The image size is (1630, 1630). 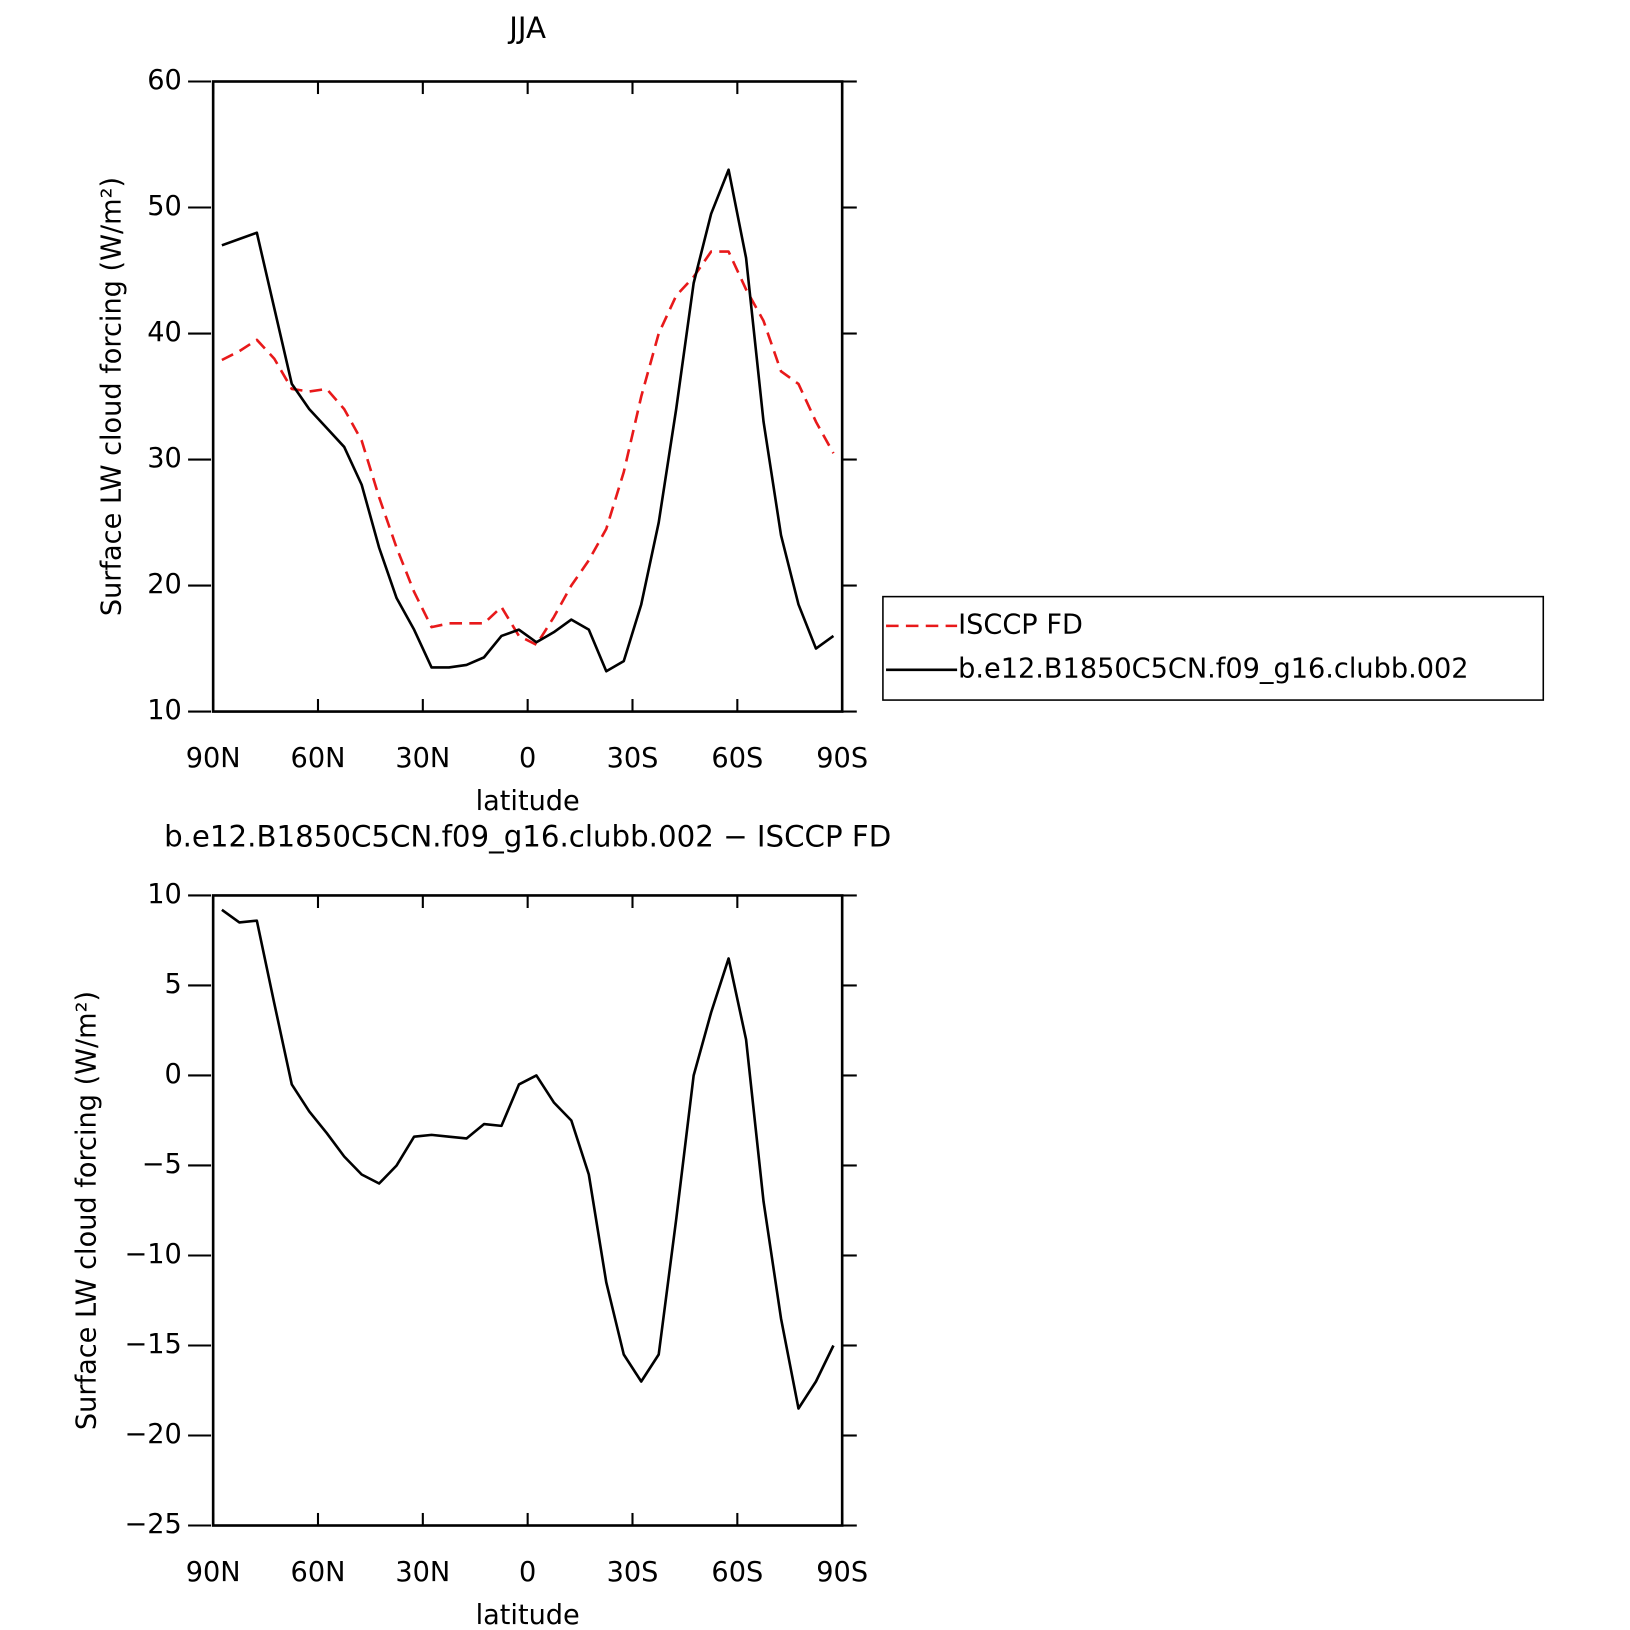 What do you see at coordinates (1213, 648) in the screenshot?
I see `legend-box` at bounding box center [1213, 648].